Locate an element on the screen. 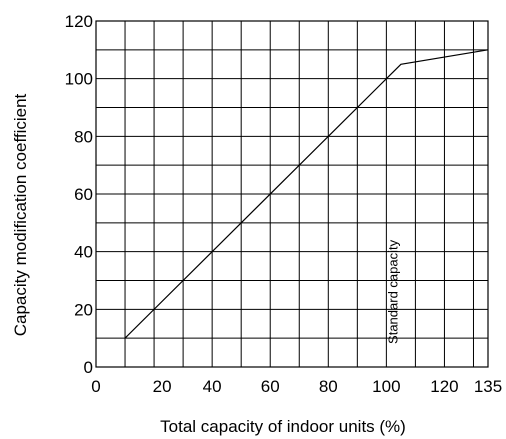 The width and height of the screenshot is (506, 439). x-tick-label: 80 is located at coordinates (328, 386).